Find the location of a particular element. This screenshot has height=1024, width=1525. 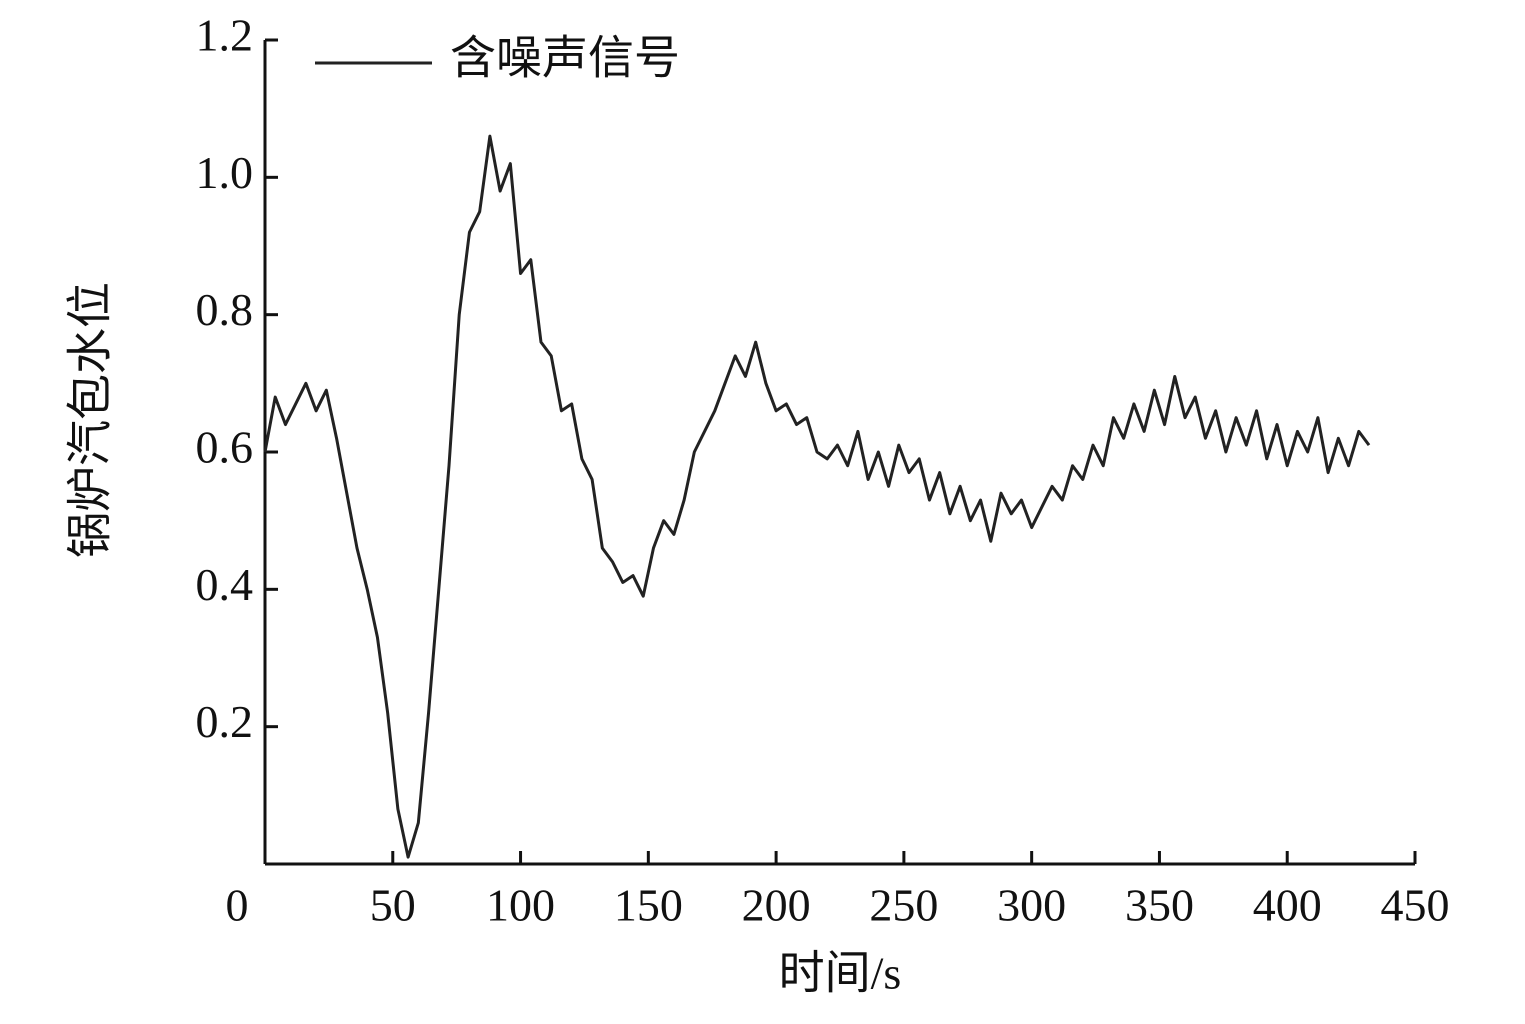

x-tick-label: 350 is located at coordinates (1159, 905).